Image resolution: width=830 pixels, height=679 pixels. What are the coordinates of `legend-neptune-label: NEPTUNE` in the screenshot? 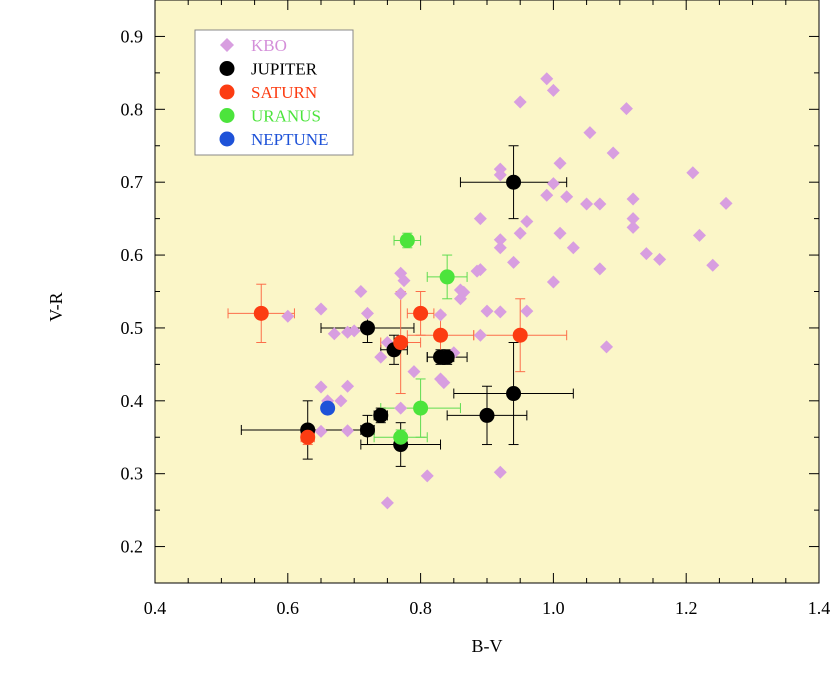 It's located at (289, 139).